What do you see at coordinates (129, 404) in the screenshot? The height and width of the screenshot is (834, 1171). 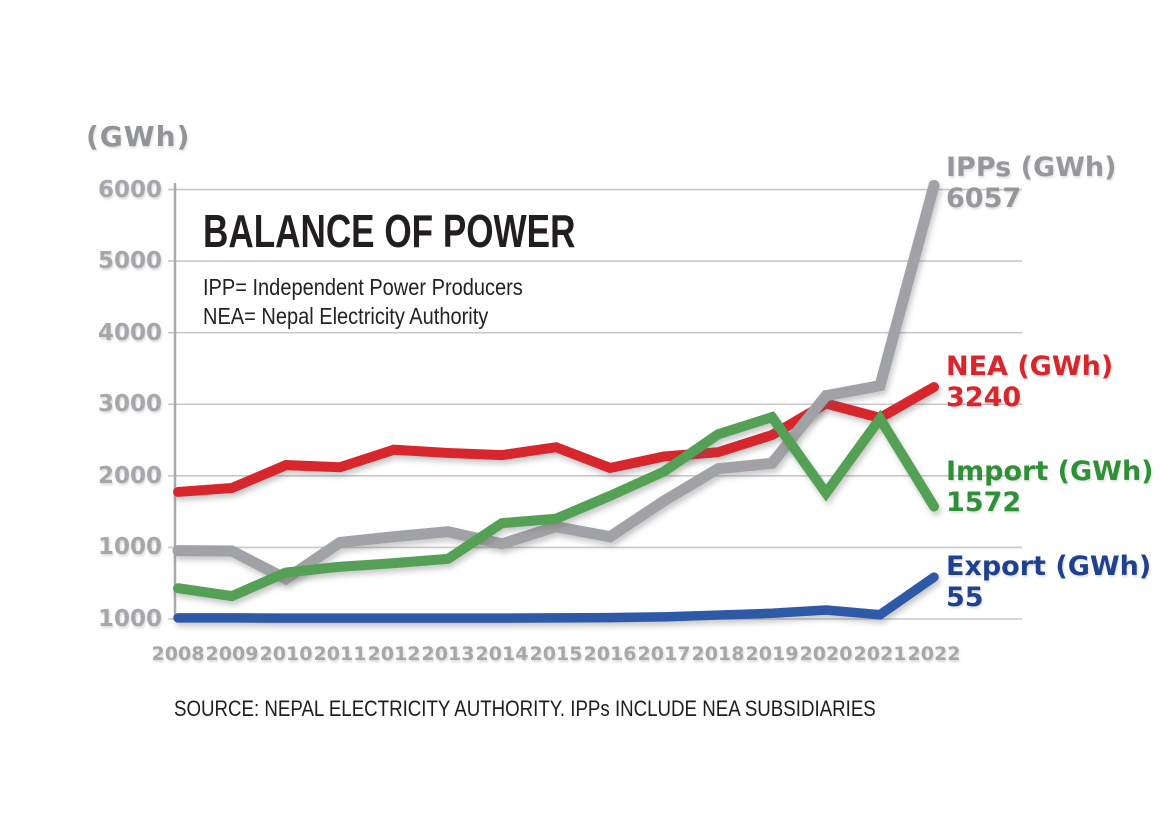 I see `y-tick-label: 3000` at bounding box center [129, 404].